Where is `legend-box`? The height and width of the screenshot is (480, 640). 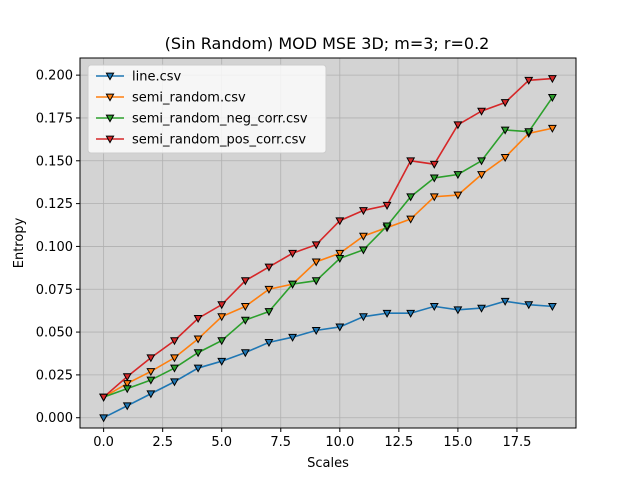
legend-box is located at coordinates (207, 109).